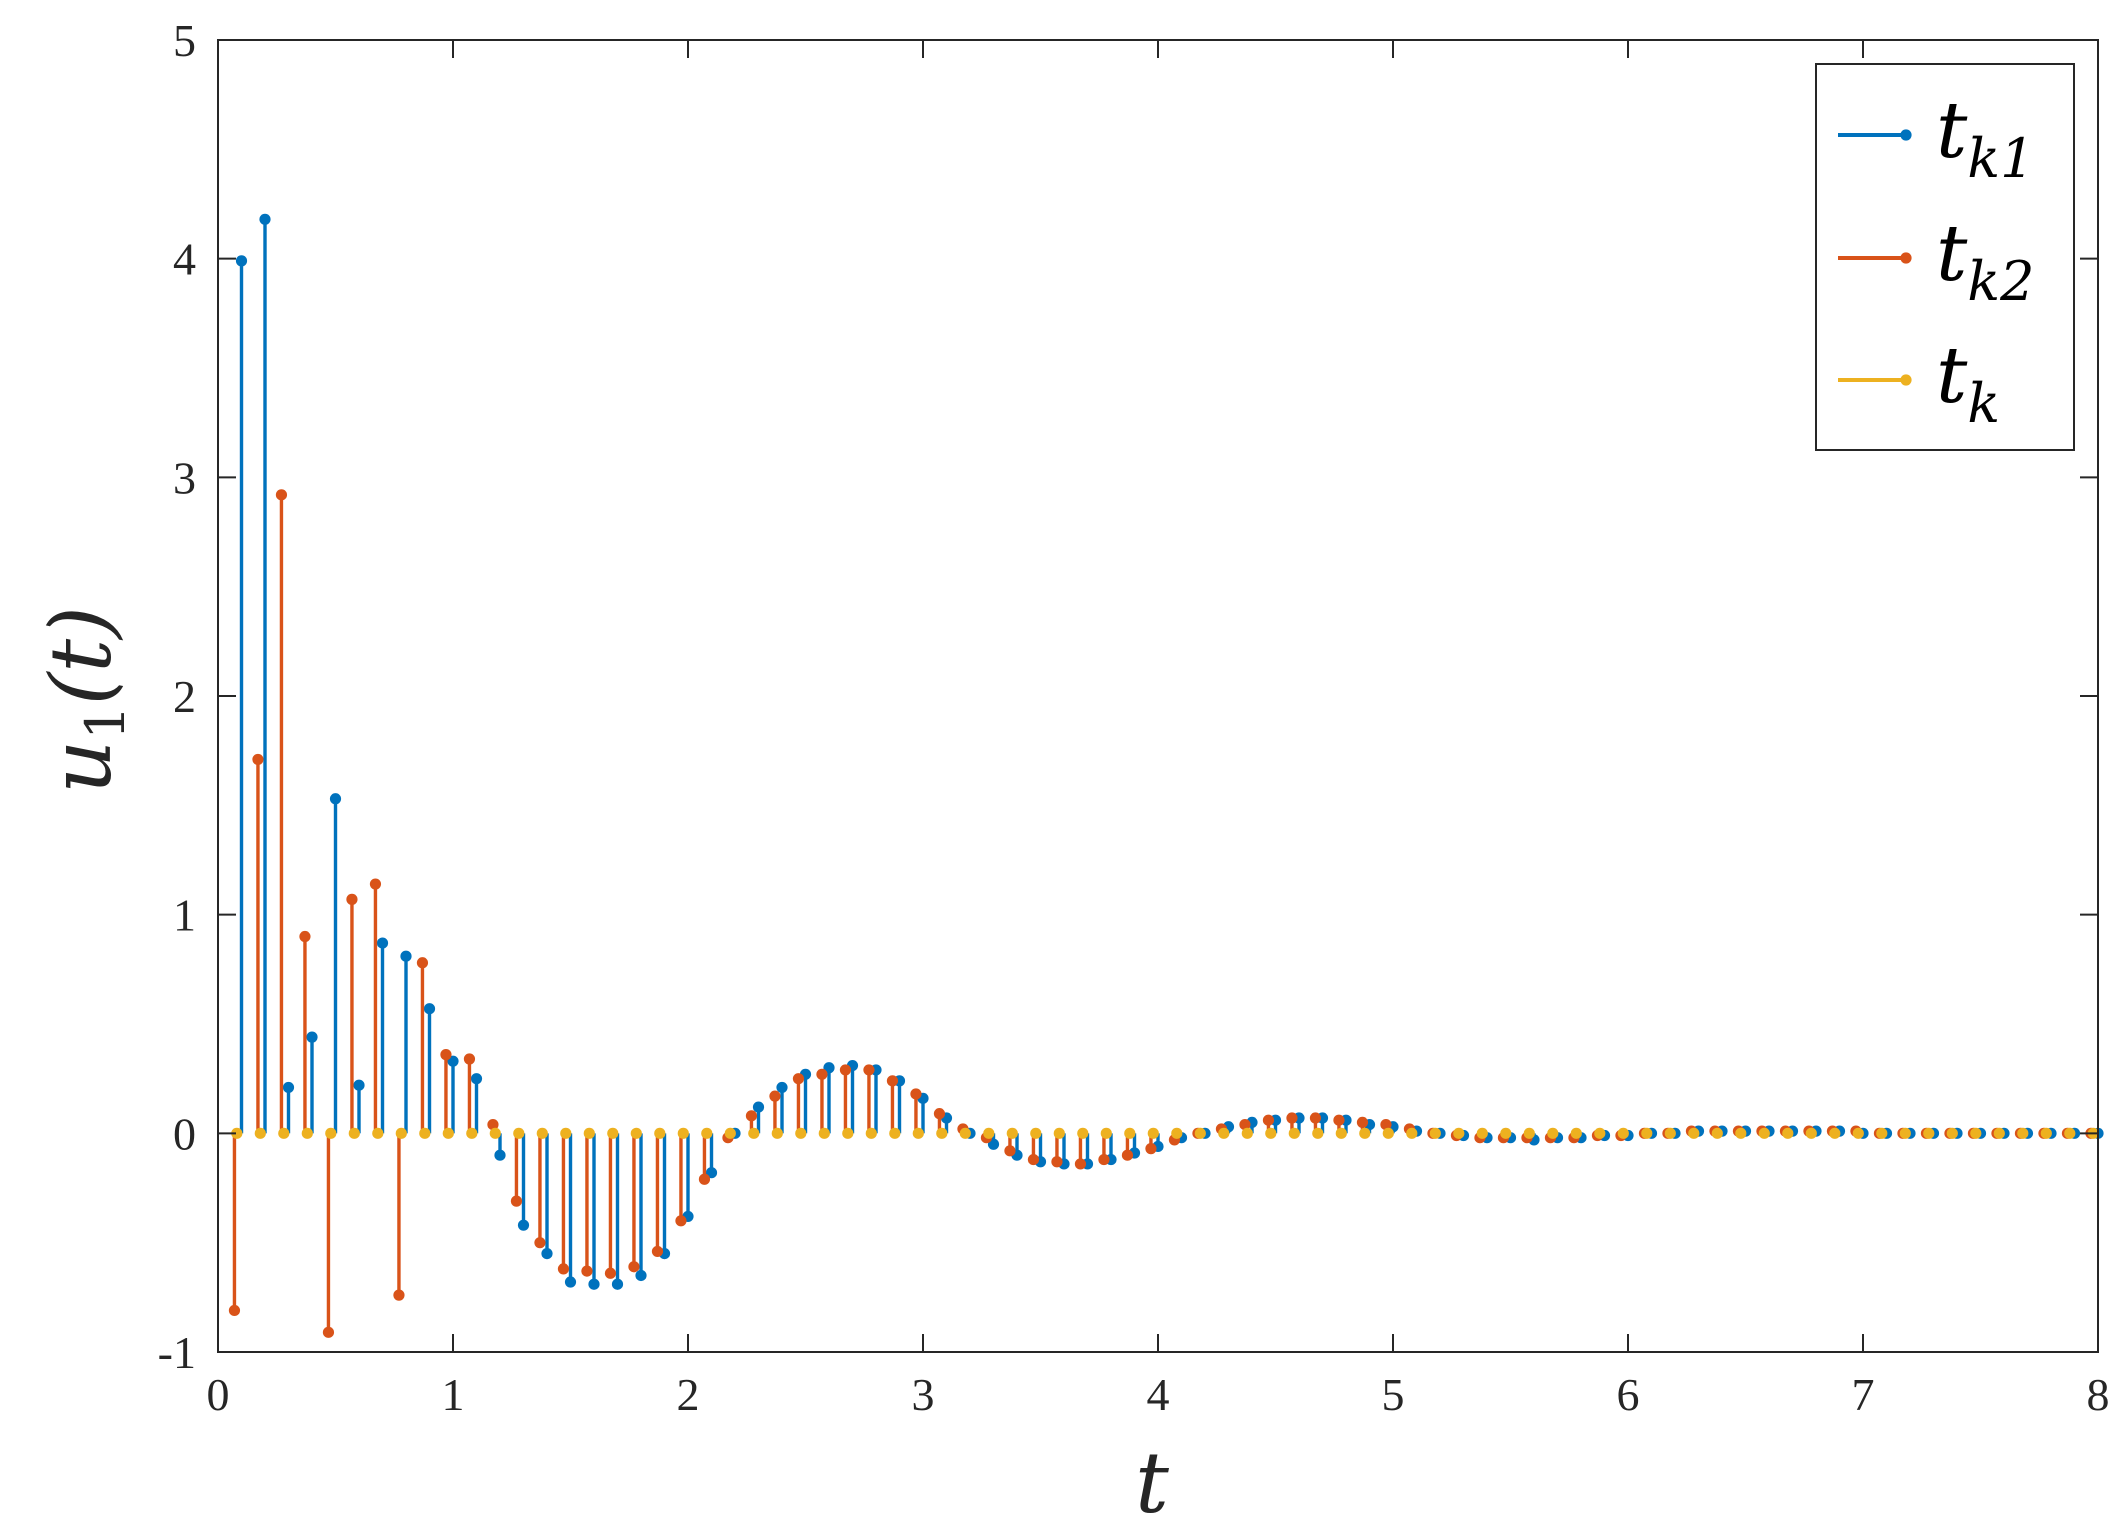  I want to click on y-tick-label: 4, so click(184, 259).